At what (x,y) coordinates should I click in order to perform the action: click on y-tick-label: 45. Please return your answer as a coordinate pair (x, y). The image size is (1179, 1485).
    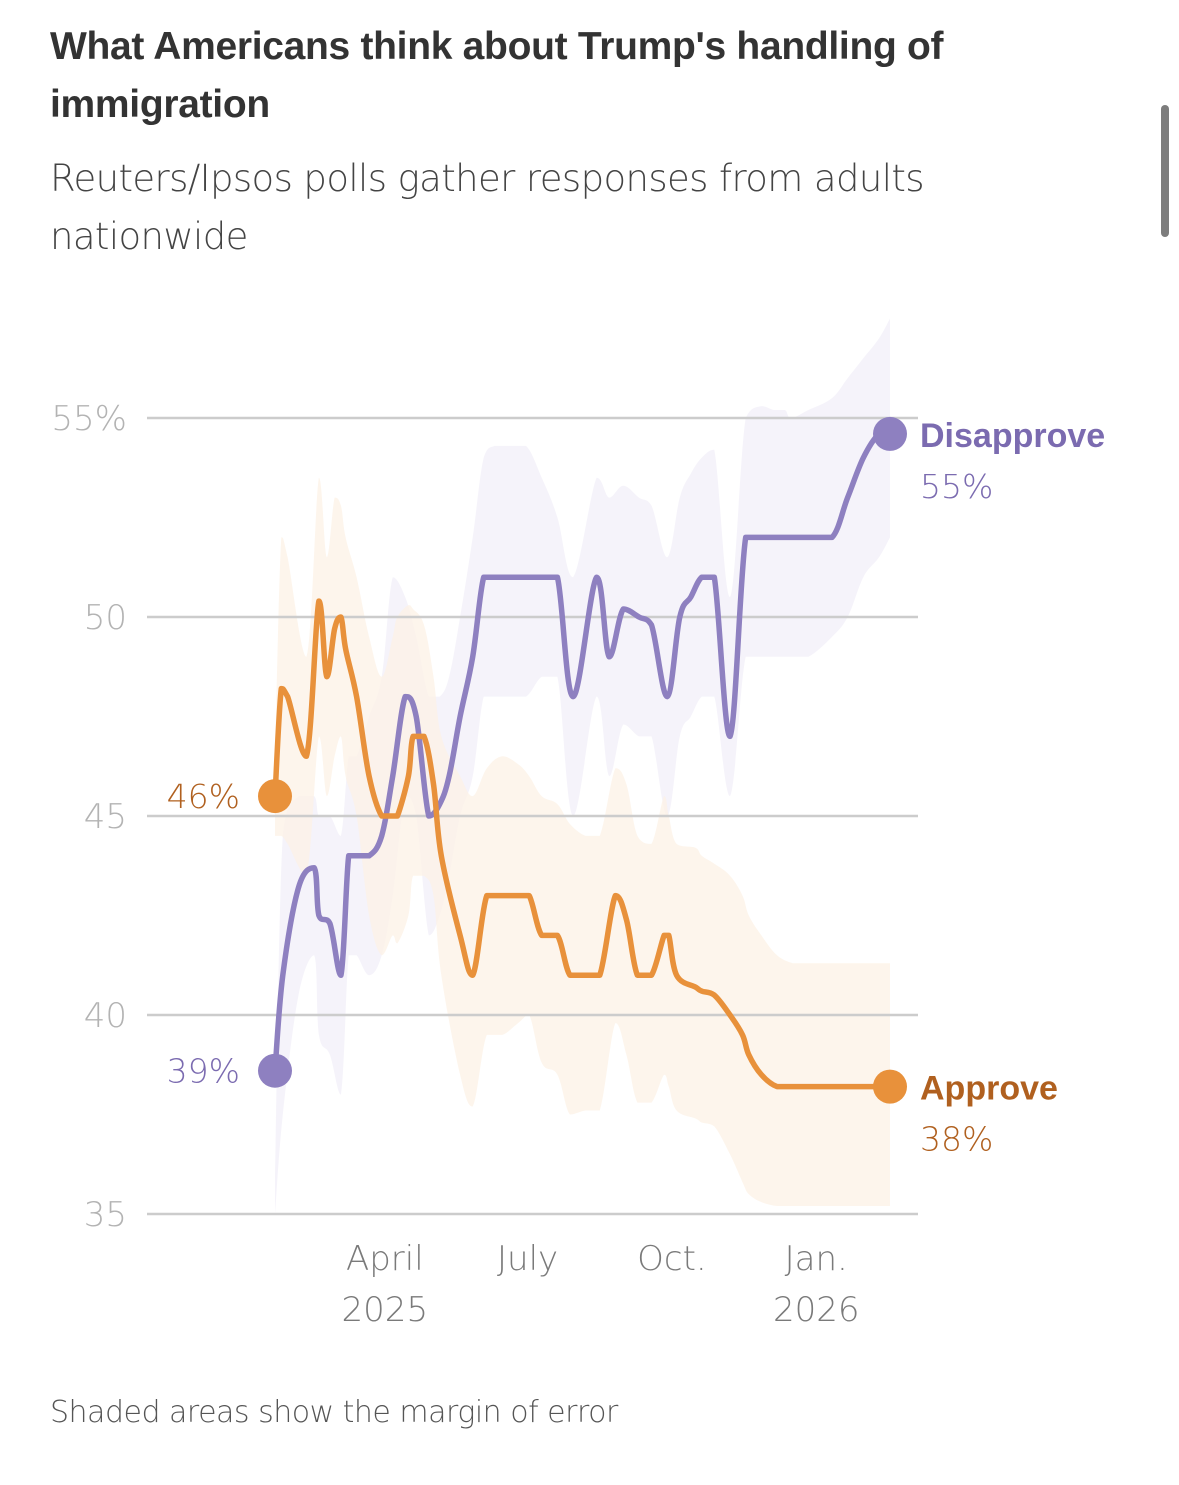
    Looking at the image, I should click on (105, 817).